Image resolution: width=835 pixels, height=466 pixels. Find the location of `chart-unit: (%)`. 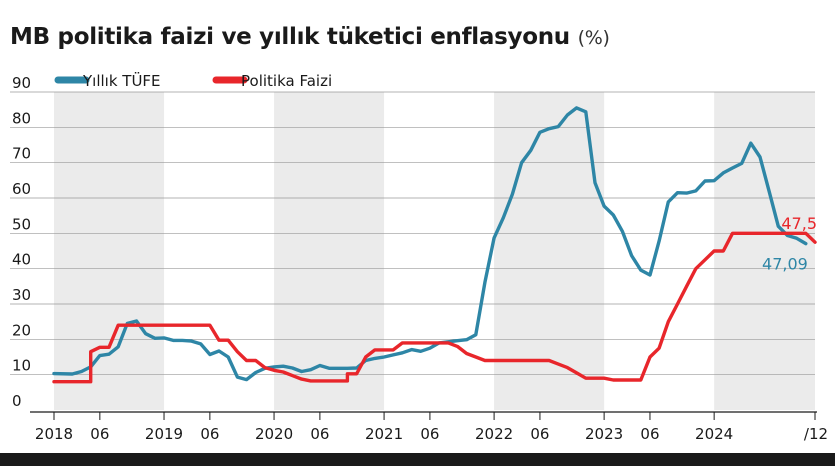

chart-unit: (%) is located at coordinates (593, 38).